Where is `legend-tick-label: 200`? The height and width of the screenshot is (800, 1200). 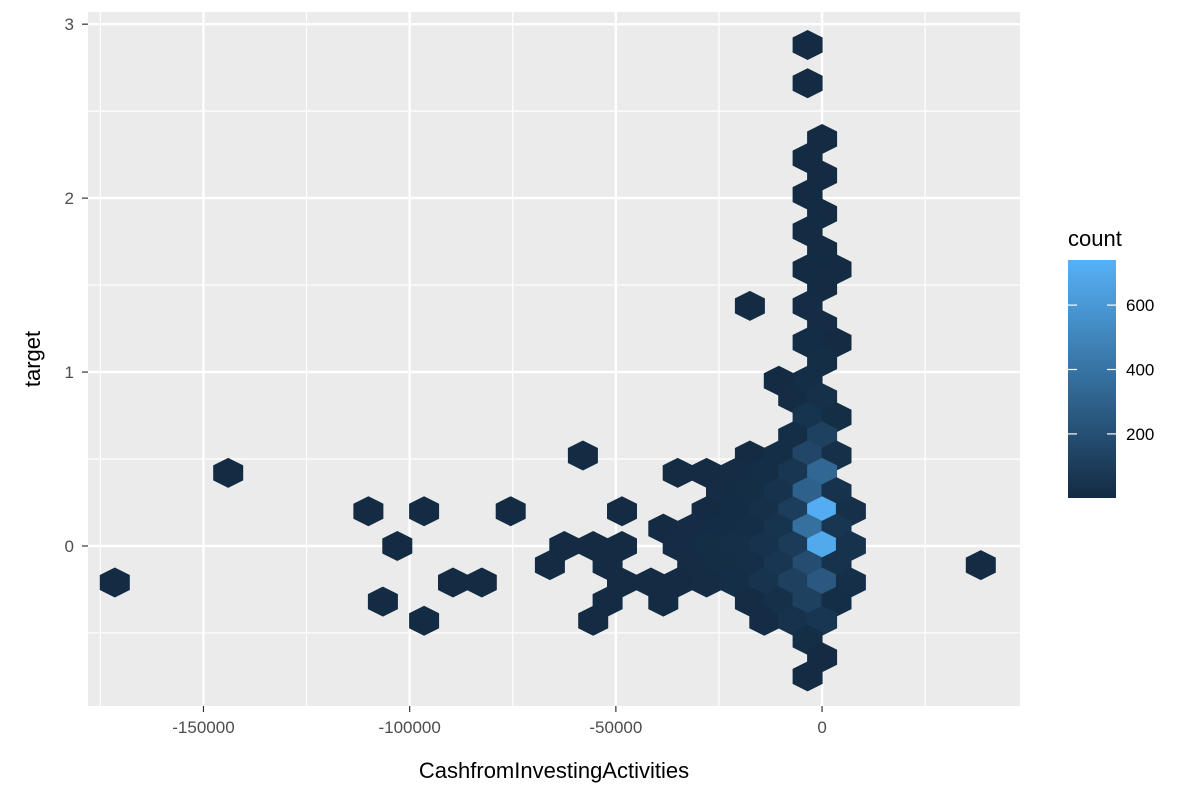
legend-tick-label: 200 is located at coordinates (1140, 434).